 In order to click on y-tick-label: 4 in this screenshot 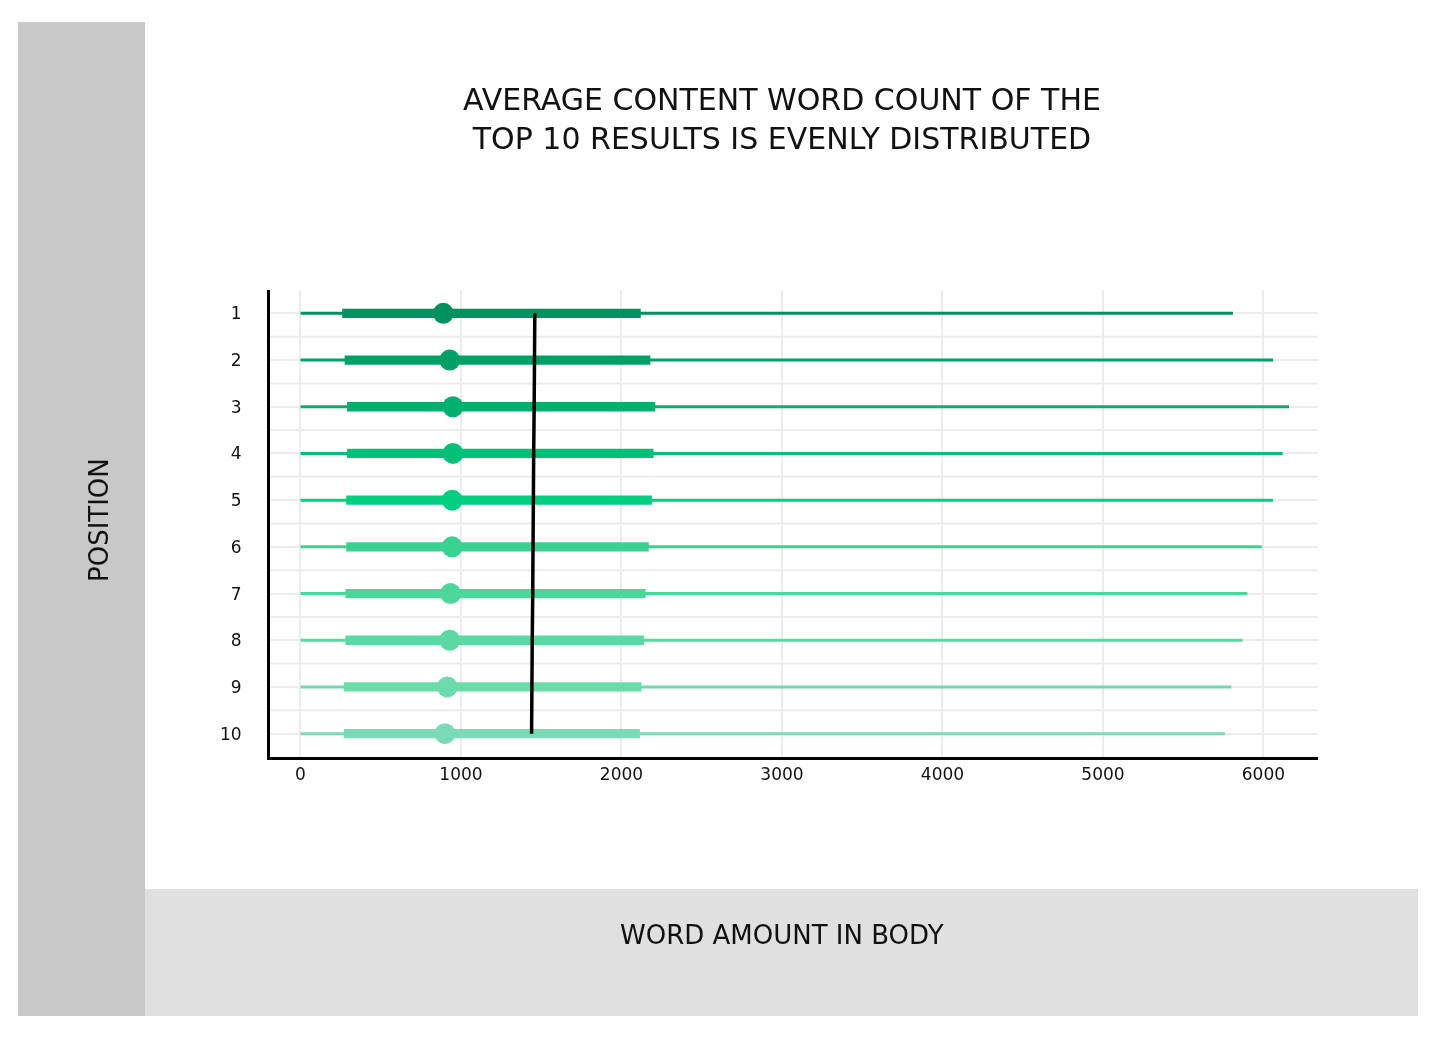, I will do `click(236, 453)`.